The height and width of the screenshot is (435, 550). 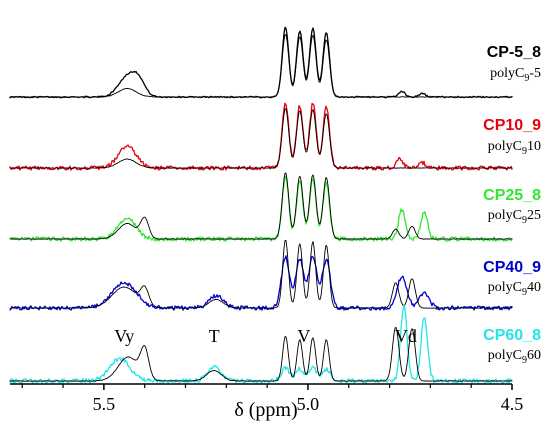 What do you see at coordinates (514, 217) in the screenshot?
I see `reference-name-label: polyC925` at bounding box center [514, 217].